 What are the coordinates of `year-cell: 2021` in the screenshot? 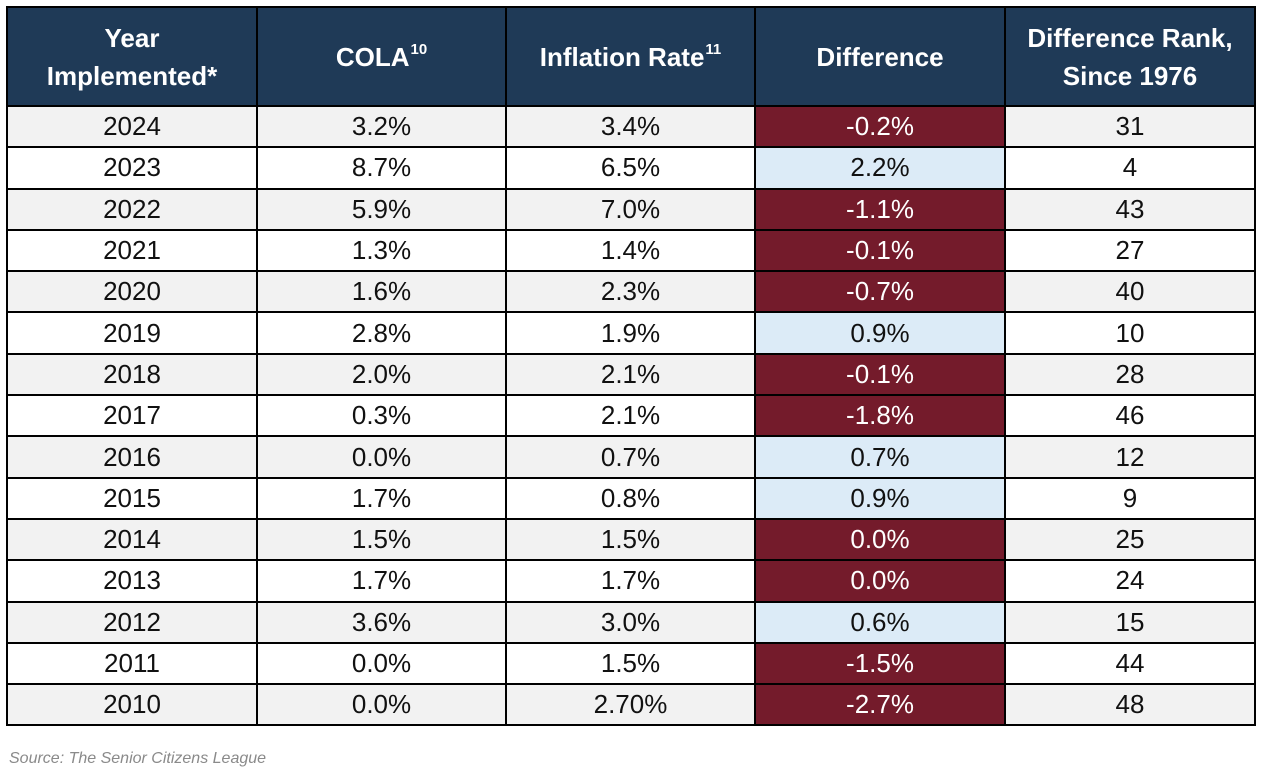 It's located at (132, 250).